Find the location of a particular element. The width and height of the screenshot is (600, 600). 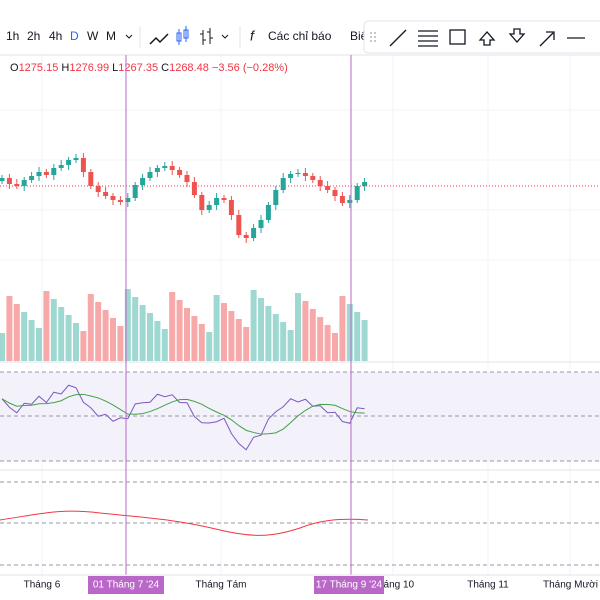

interval: M is located at coordinates (111, 36).